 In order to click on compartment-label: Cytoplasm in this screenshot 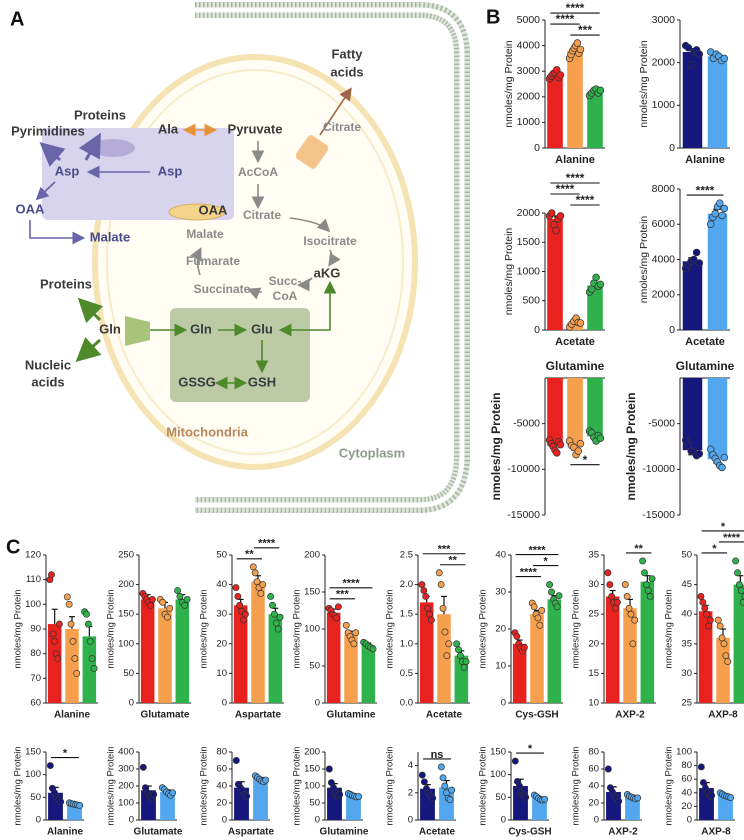, I will do `click(372, 452)`.